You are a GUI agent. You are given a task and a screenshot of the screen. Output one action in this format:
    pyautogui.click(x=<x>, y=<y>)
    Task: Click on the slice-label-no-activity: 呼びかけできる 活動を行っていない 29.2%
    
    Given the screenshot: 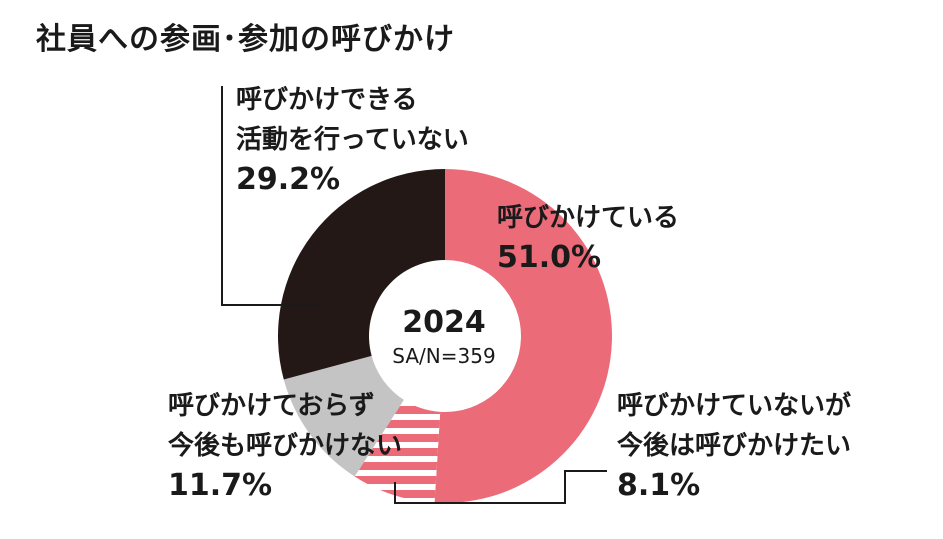 What is the action you would take?
    pyautogui.click(x=352, y=140)
    